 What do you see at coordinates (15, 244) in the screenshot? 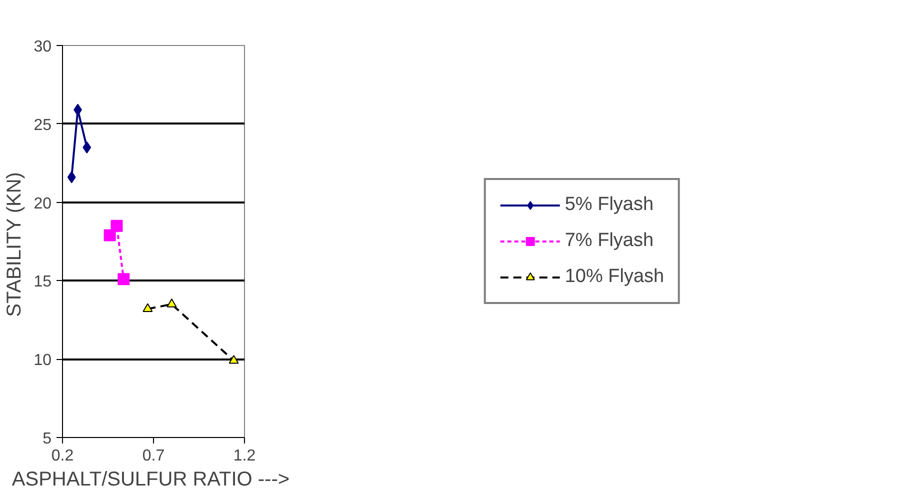
I see `y-axis-title: STABILITY (KN)` at bounding box center [15, 244].